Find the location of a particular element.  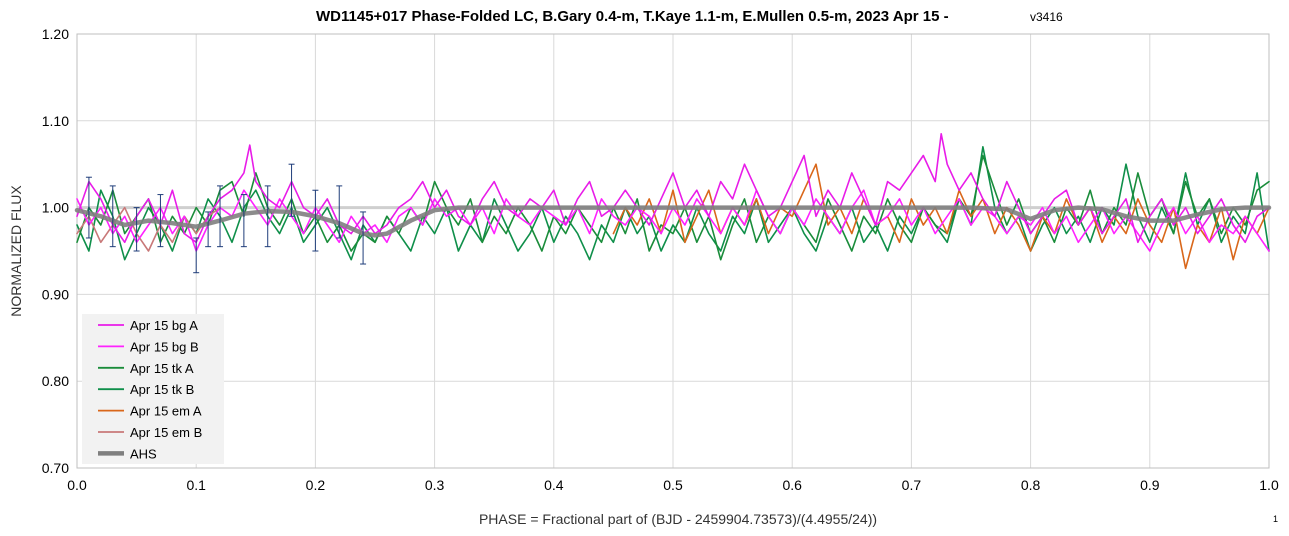

x-tick-label: 0.3 is located at coordinates (435, 485).